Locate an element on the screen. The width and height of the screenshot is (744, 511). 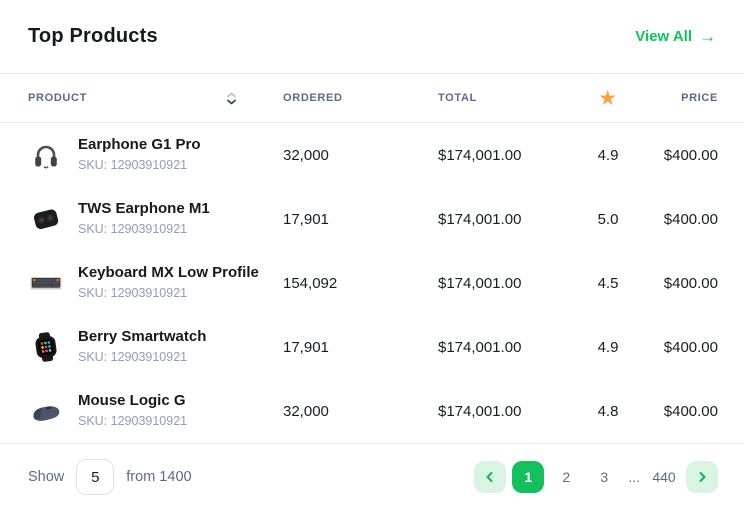
product-info: TWS Earphone M1 SKU: 12903910921 is located at coordinates (144, 219).